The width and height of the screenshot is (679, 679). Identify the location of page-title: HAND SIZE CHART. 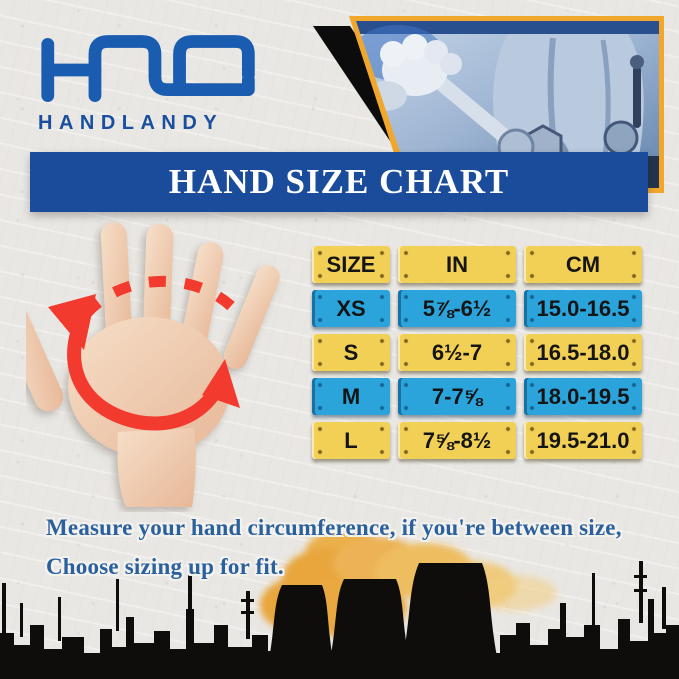
(339, 181).